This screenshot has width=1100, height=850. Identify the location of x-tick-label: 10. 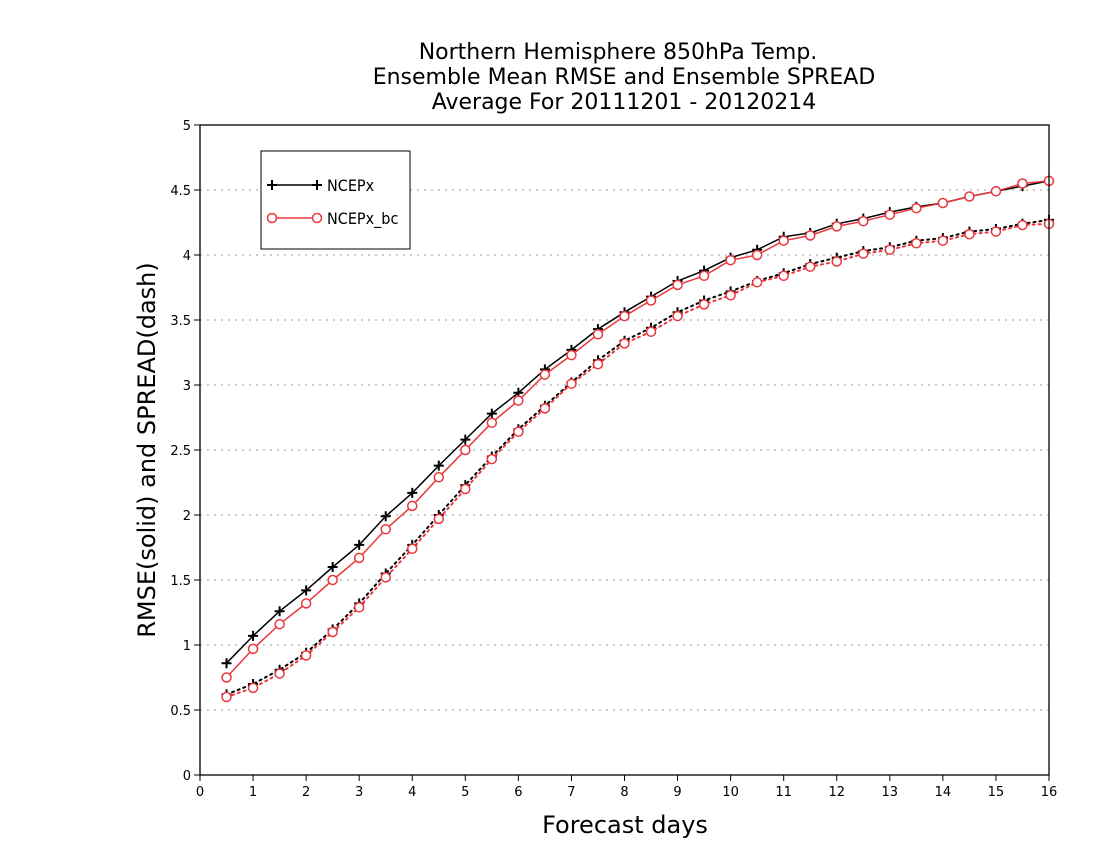
(730, 792).